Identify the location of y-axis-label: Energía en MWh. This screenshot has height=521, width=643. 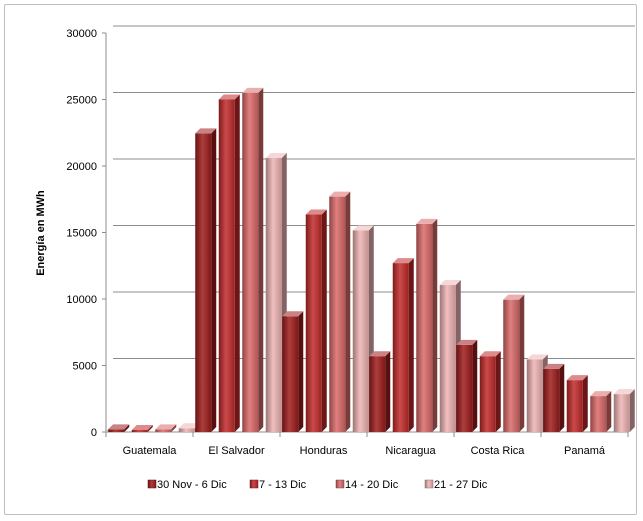
(41, 233).